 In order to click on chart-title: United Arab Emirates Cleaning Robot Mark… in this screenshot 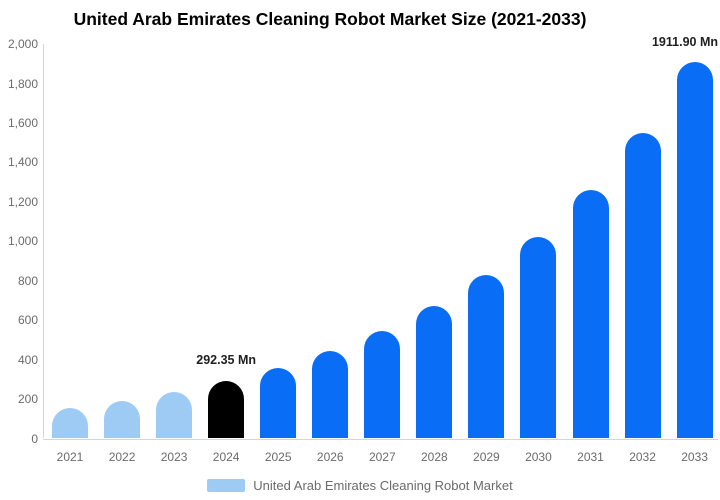, I will do `click(330, 19)`.